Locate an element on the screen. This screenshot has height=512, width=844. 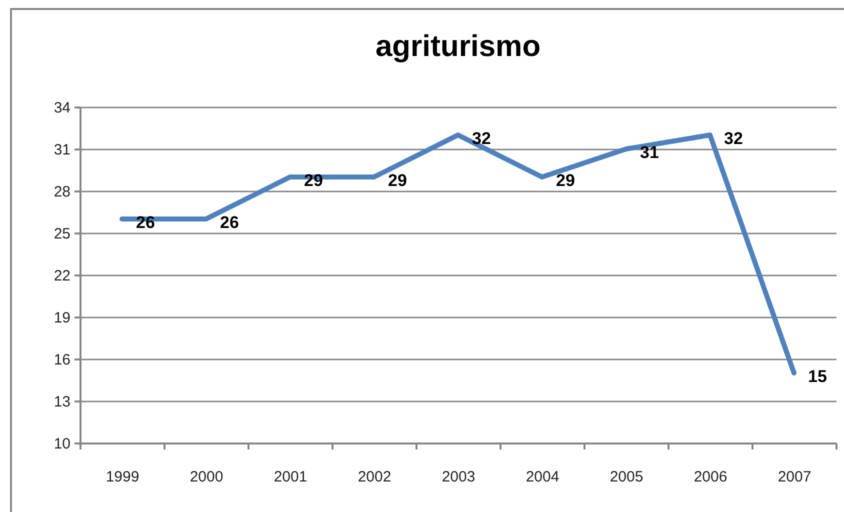
x-tick-label: 2006 is located at coordinates (711, 477).